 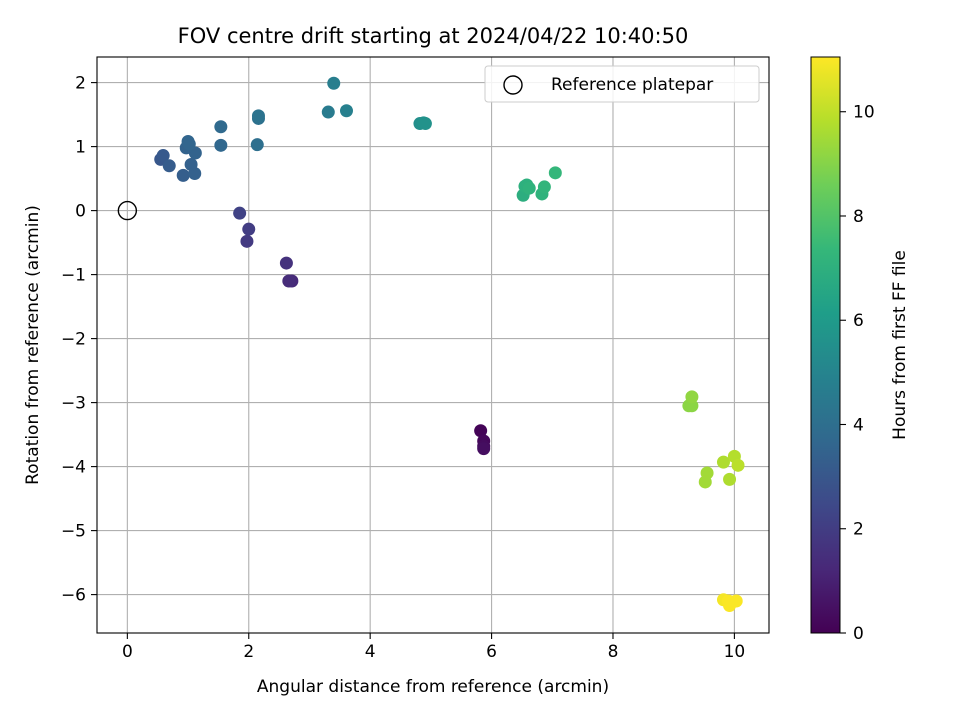 What do you see at coordinates (73, 532) in the screenshot?
I see `y-tick-label: −5` at bounding box center [73, 532].